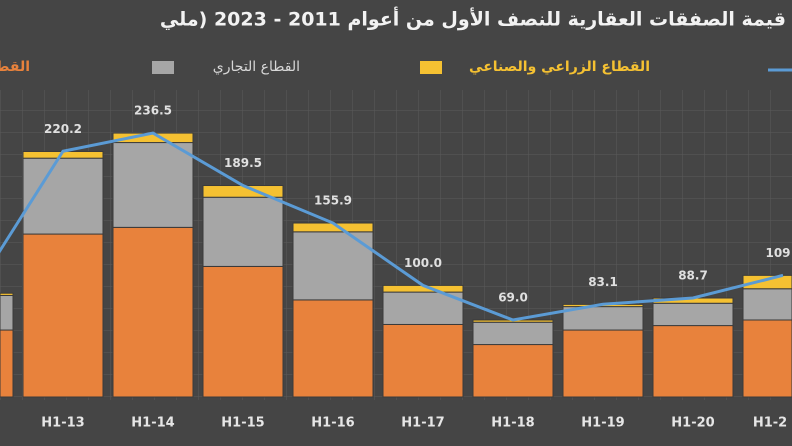 The height and width of the screenshot is (446, 792). Describe the element at coordinates (242, 423) in the screenshot. I see `x-tick-label: H1-15` at that location.